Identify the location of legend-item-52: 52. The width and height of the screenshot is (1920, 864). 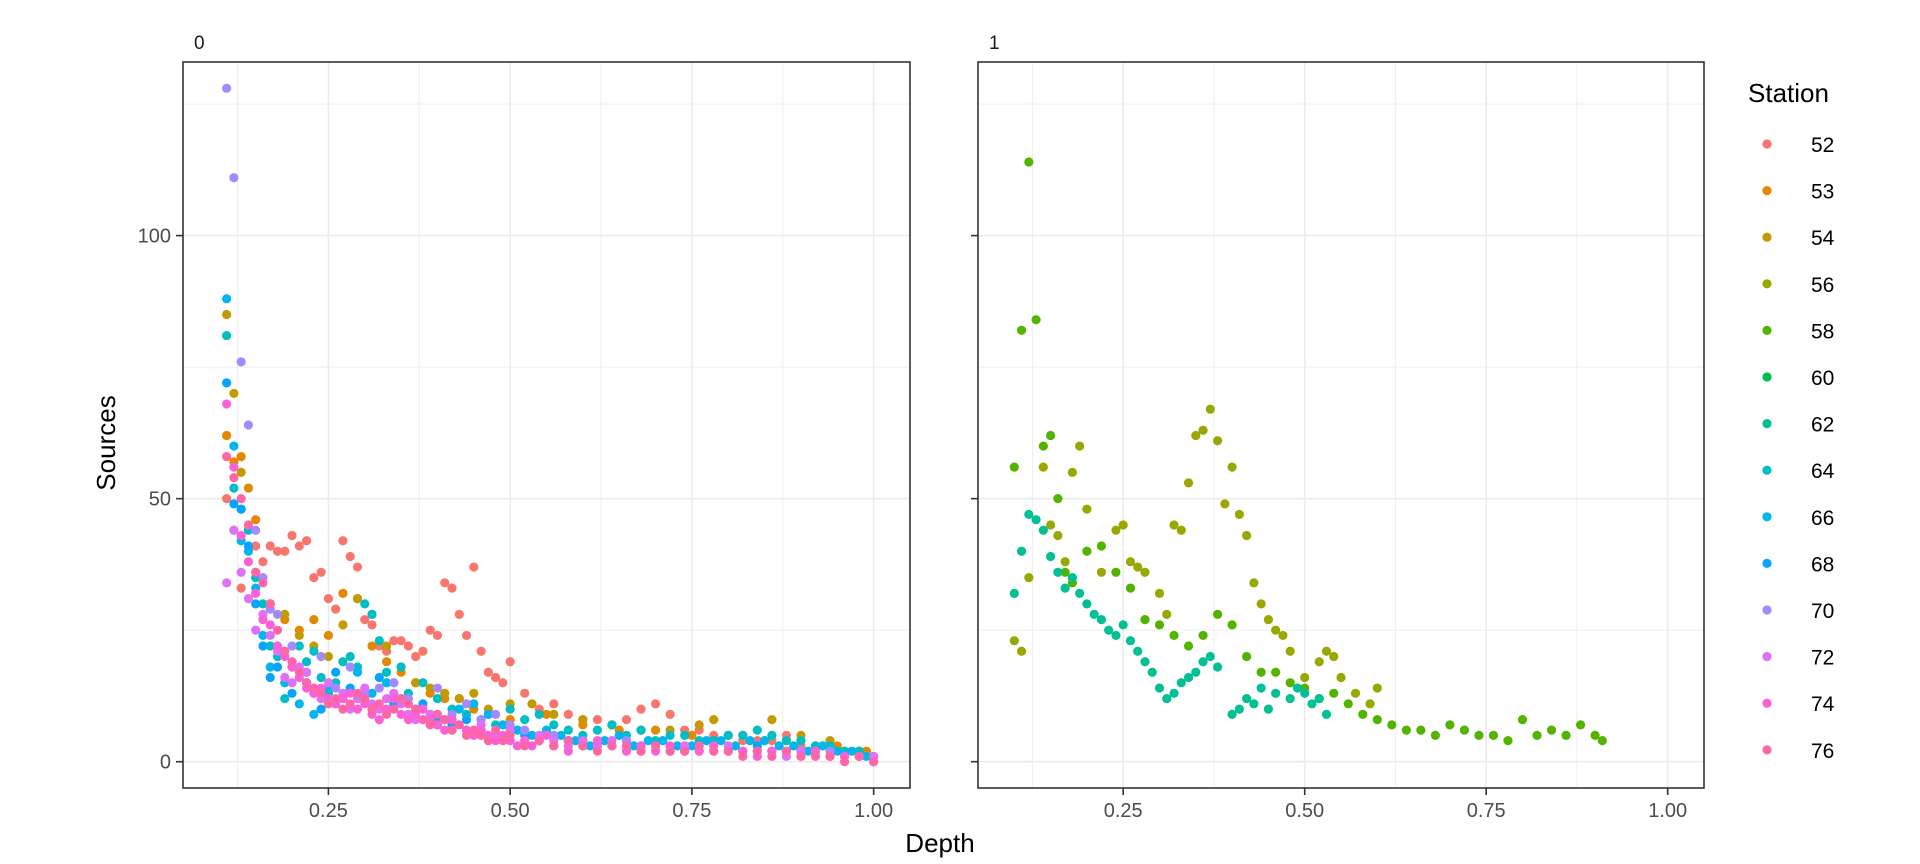
(1798, 145).